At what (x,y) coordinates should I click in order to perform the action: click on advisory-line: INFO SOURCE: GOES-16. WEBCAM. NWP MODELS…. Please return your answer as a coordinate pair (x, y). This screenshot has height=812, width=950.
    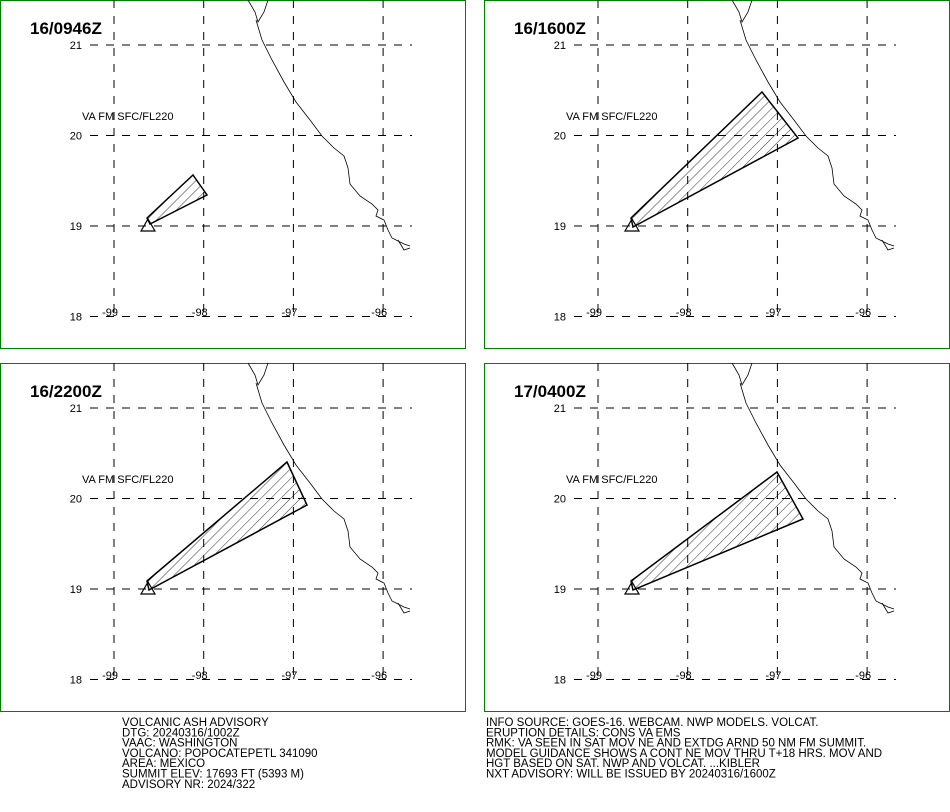
    Looking at the image, I should click on (652, 723).